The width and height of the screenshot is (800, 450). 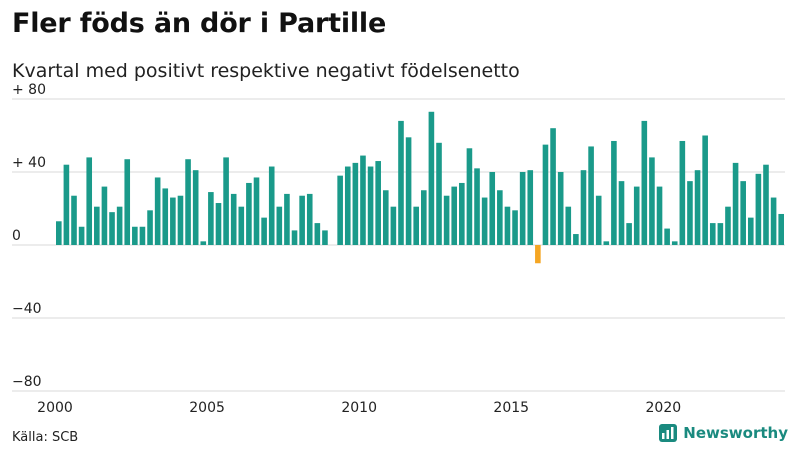 I want to click on y-tick-label: 0, so click(x=16, y=236).